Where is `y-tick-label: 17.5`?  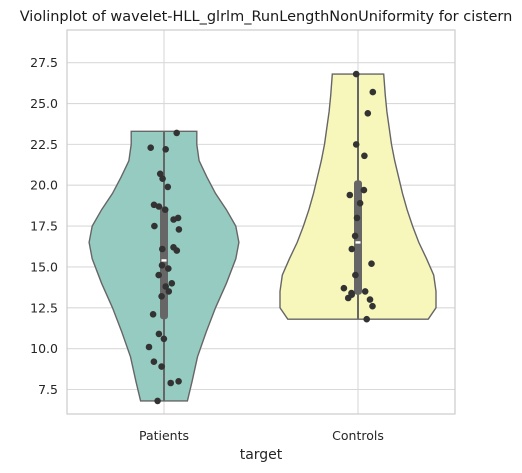
y-tick-label: 17.5 is located at coordinates (44, 226).